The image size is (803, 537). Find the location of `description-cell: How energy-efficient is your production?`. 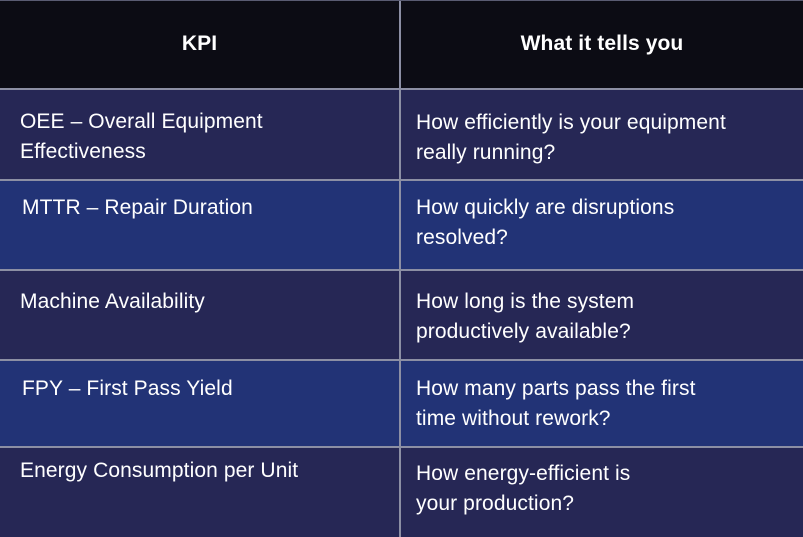

description-cell: How energy-efficient is your production? is located at coordinates (601, 492).